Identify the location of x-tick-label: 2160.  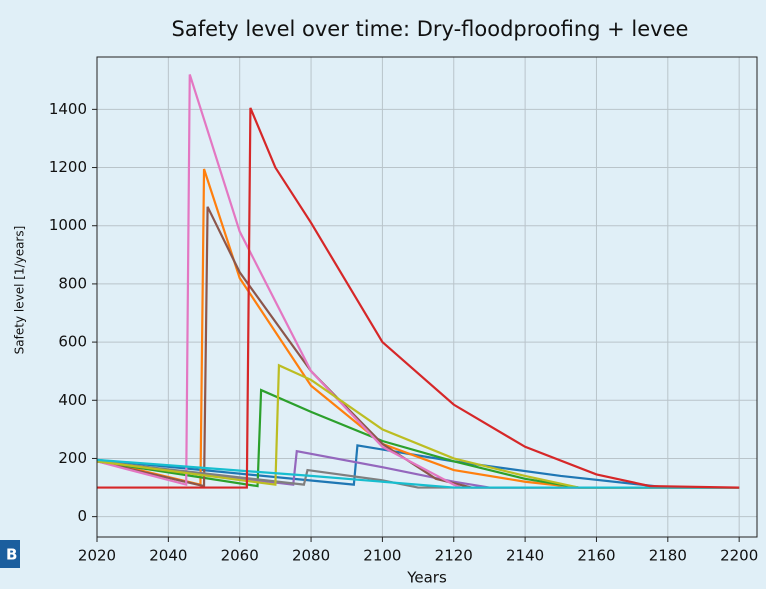
(596, 556).